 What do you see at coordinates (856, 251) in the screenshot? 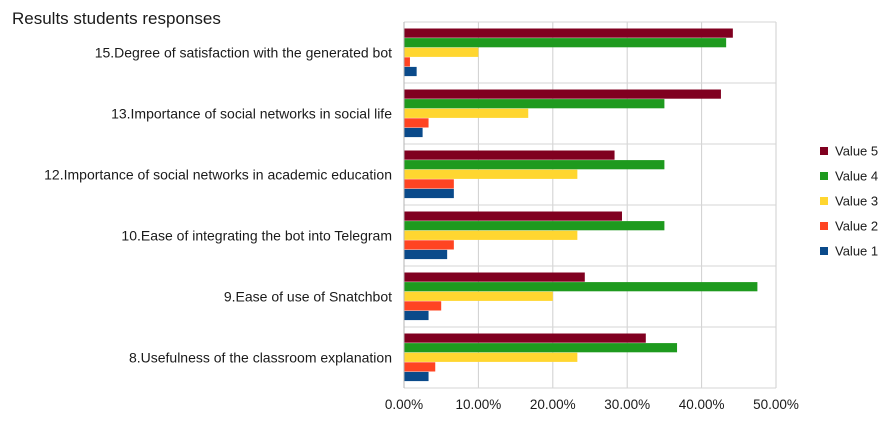
I see `legend-label-value-1: Value 1` at bounding box center [856, 251].